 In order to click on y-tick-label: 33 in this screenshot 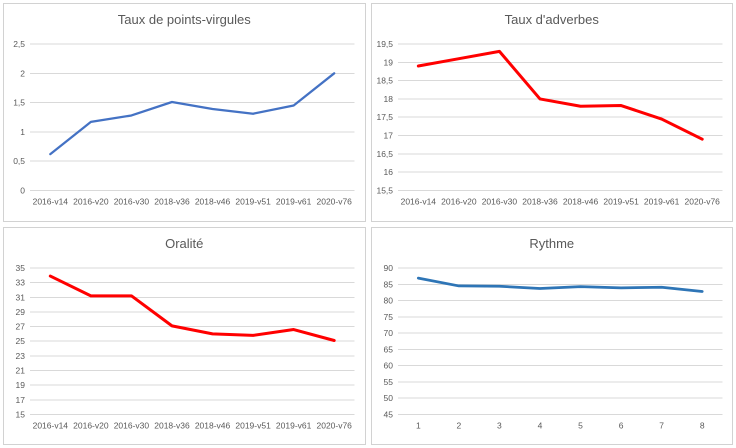, I will do `click(21, 282)`.